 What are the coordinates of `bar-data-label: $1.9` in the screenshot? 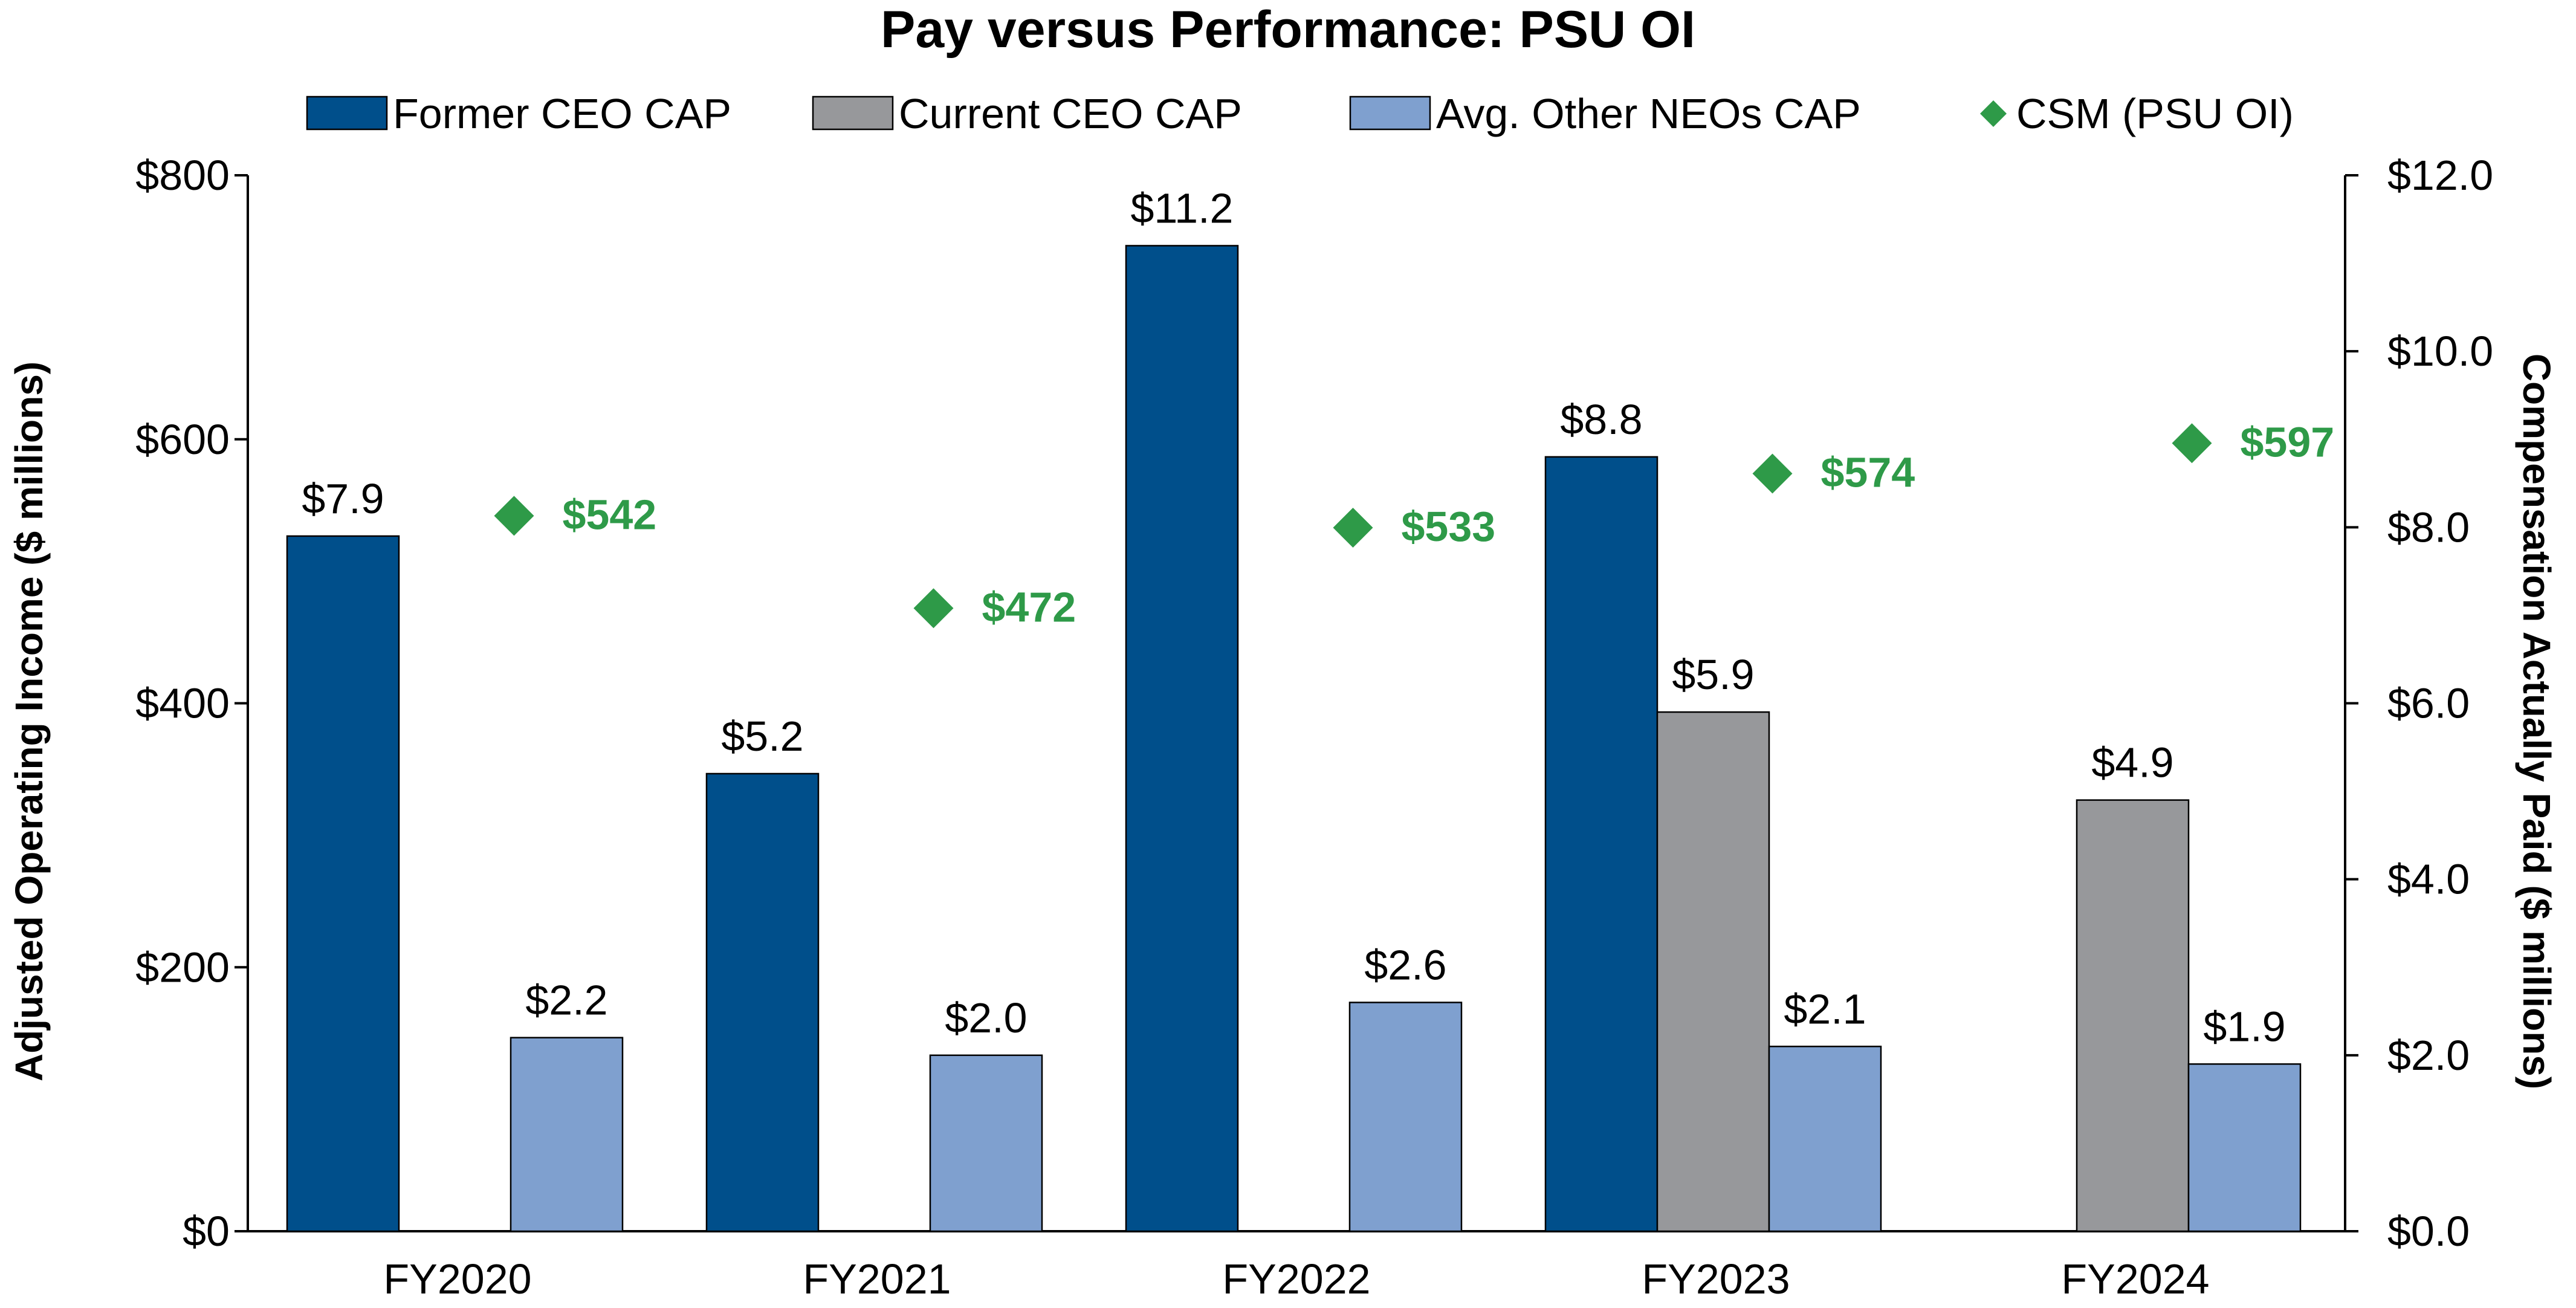 It's located at (2244, 1026).